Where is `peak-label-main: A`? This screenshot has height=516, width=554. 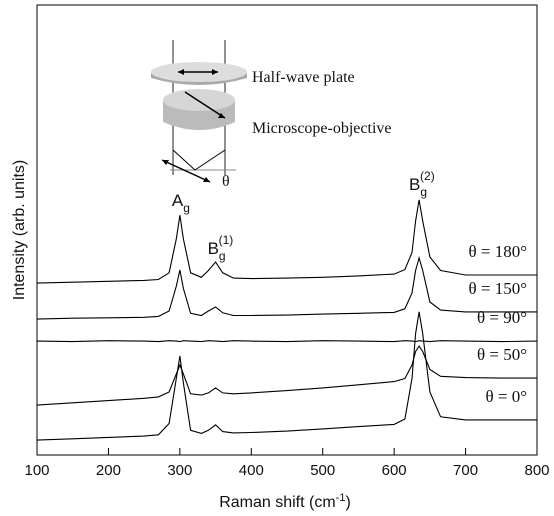
peak-label-main: A is located at coordinates (178, 200).